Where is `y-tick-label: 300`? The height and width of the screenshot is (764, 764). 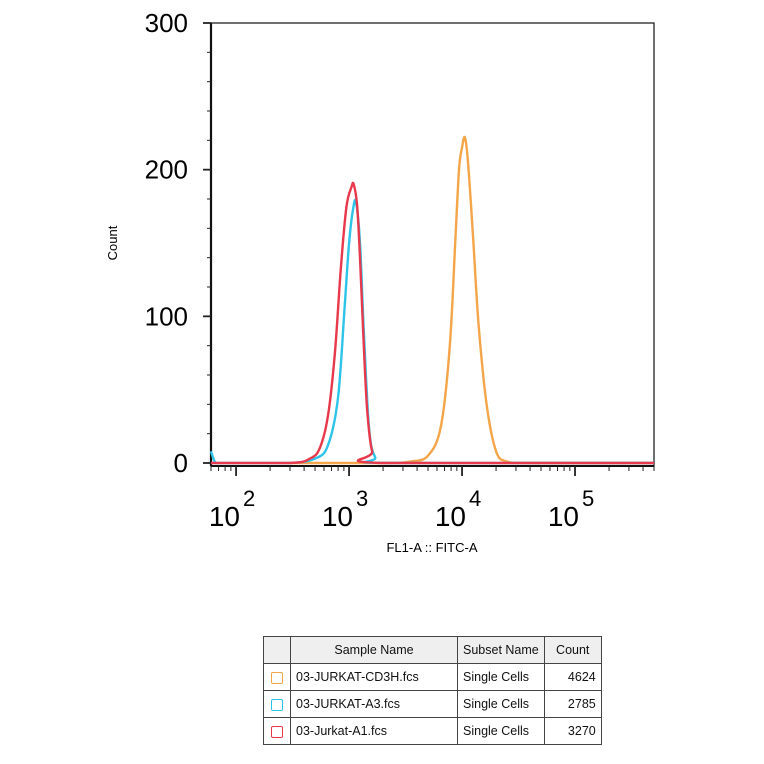 y-tick-label: 300 is located at coordinates (166, 23).